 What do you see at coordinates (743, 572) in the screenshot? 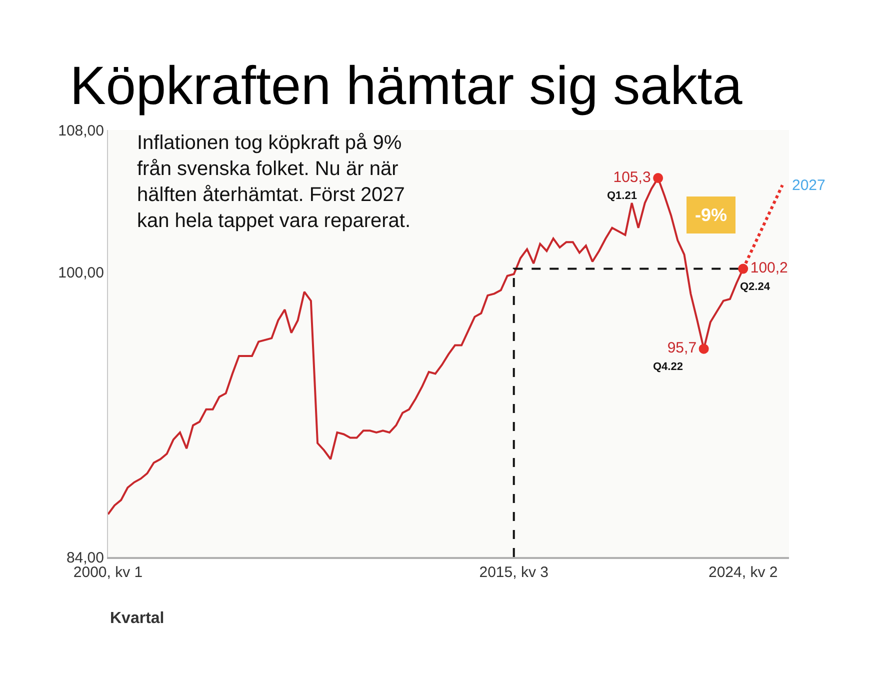
I see `x-tick-label: 2024, kv 2` at bounding box center [743, 572].